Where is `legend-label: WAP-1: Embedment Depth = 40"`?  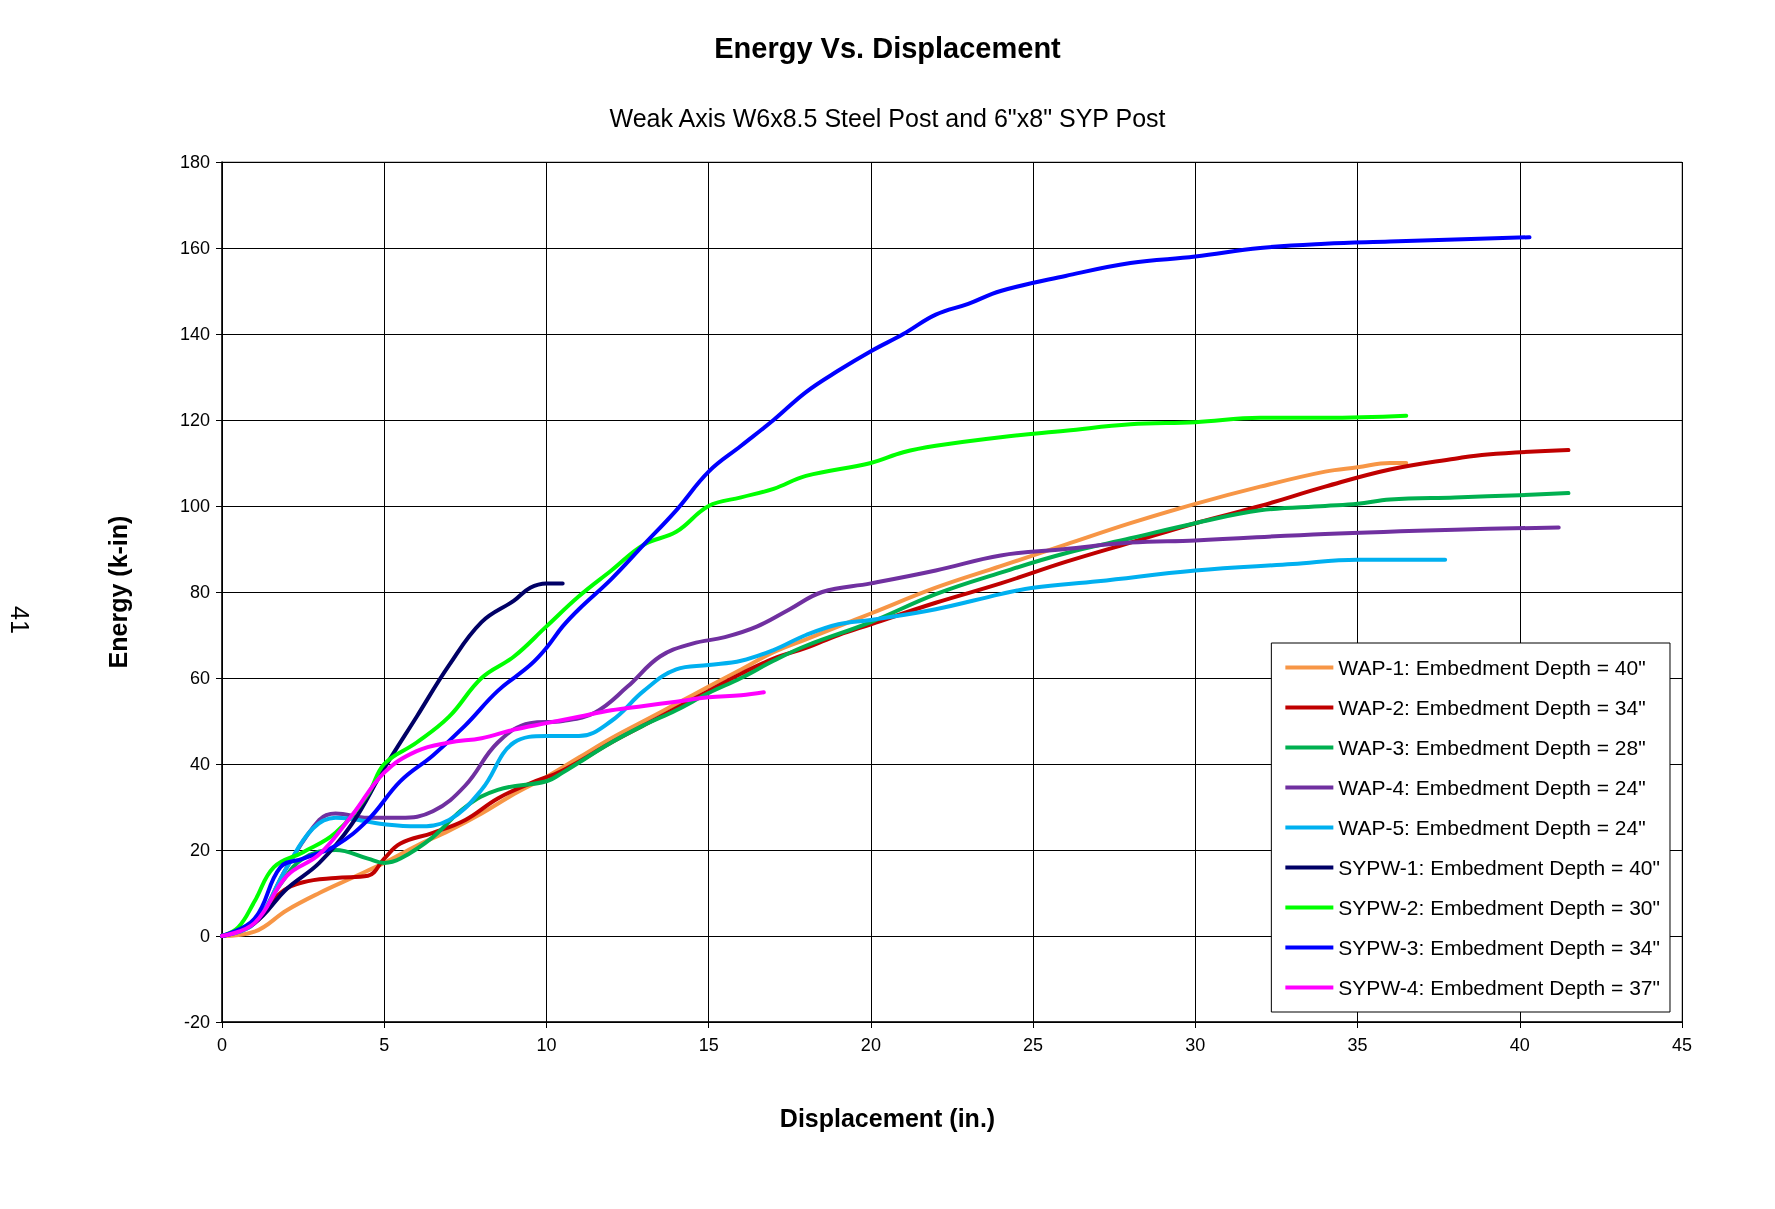 legend-label: WAP-1: Embedment Depth = 40" is located at coordinates (1492, 667).